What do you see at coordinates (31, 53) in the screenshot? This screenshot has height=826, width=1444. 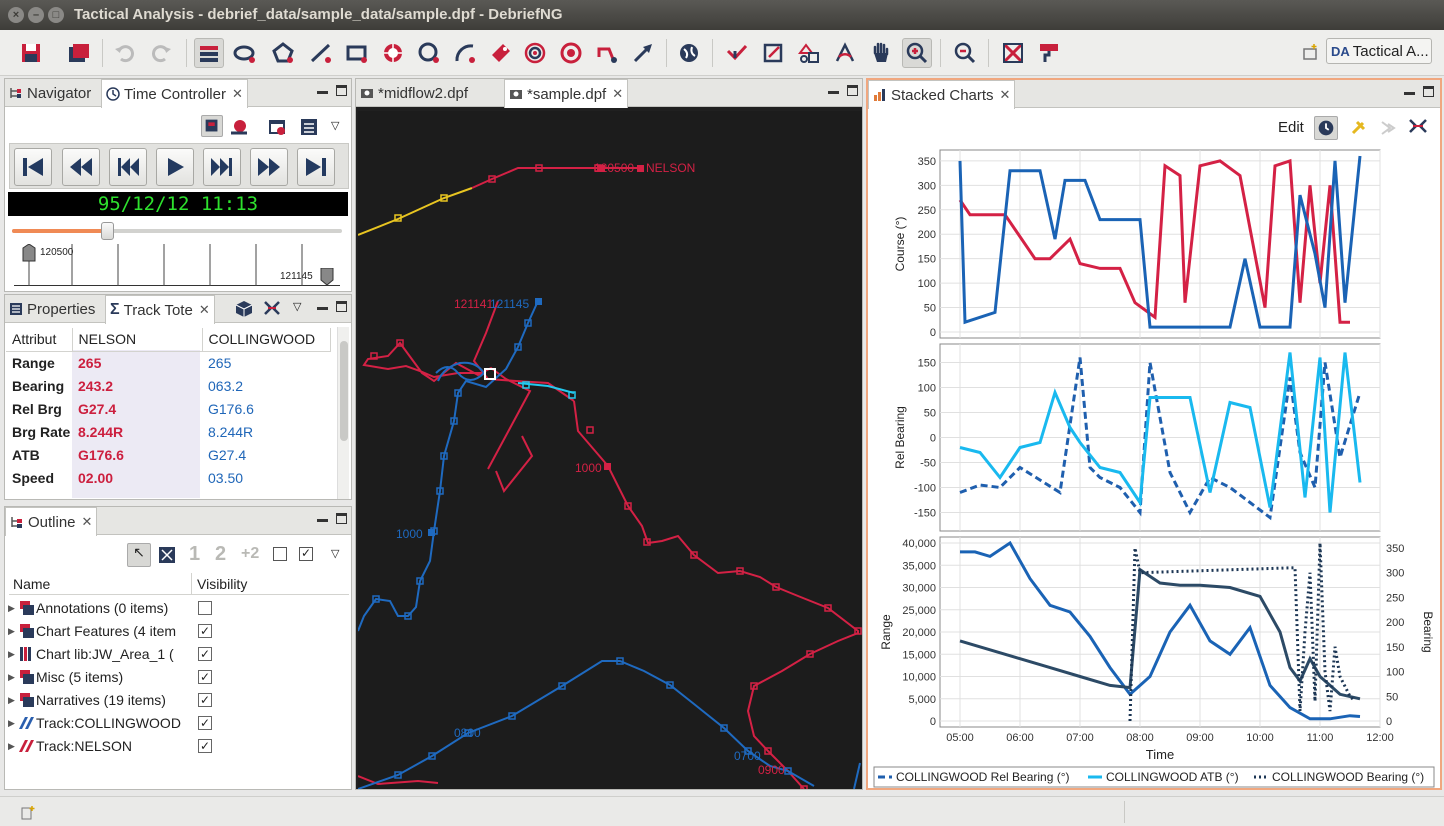 I see `save-icon` at bounding box center [31, 53].